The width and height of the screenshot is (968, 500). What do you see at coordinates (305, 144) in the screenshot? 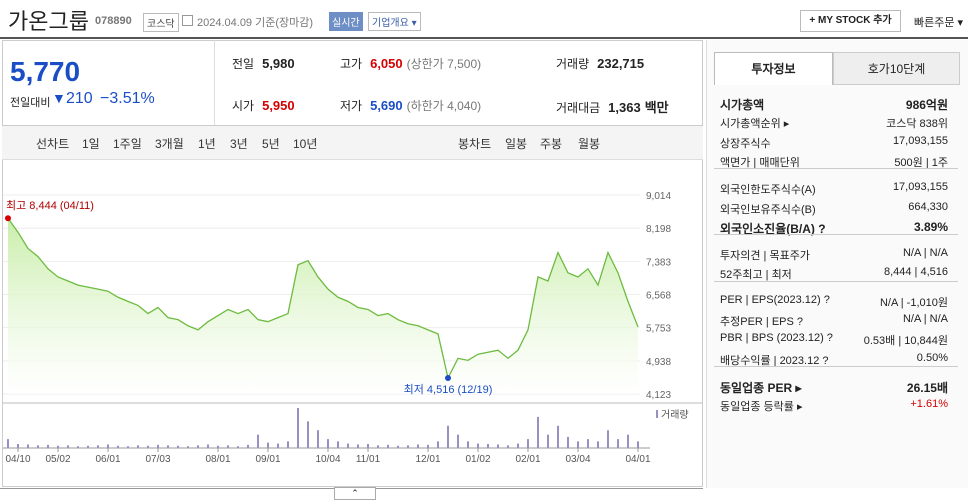
I see `period-tab: 10년` at bounding box center [305, 144].